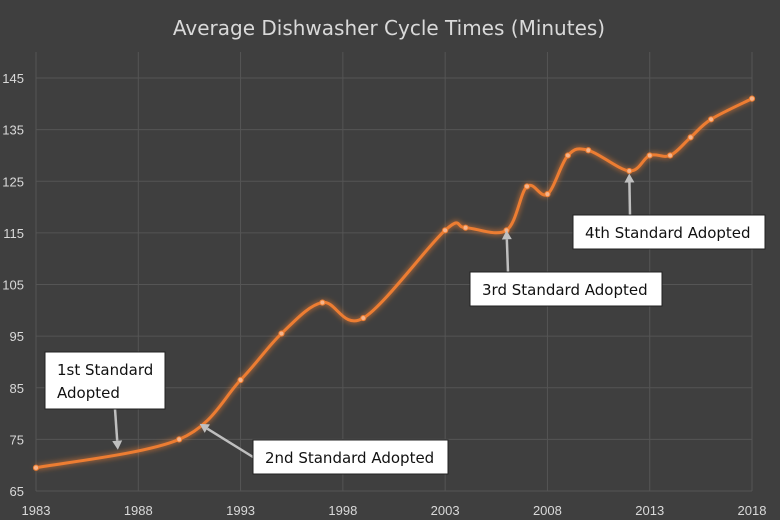  Describe the element at coordinates (17, 336) in the screenshot. I see `y-tick-label: 95` at that location.